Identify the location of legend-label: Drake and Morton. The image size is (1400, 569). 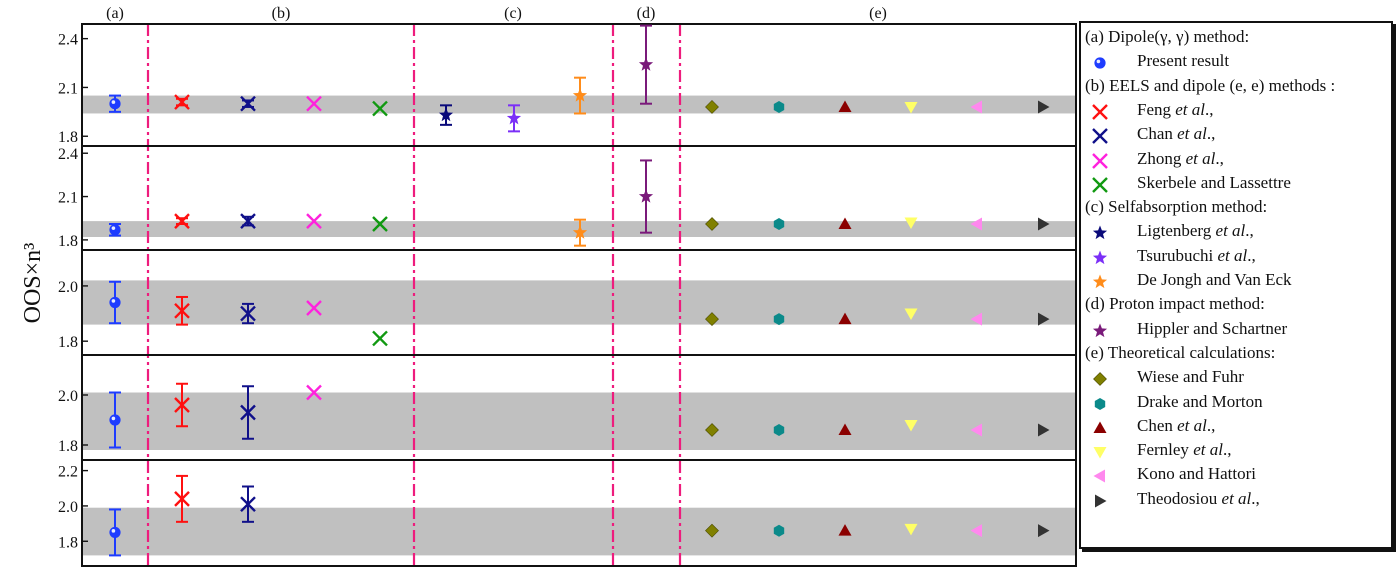
(1200, 402).